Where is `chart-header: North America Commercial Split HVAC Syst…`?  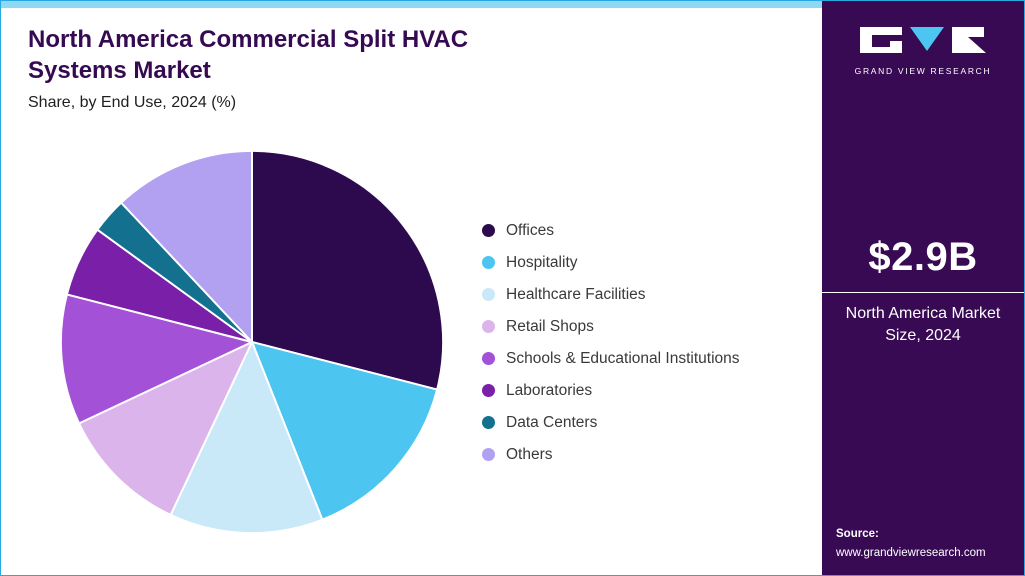 chart-header: North America Commercial Split HVAC Syst… is located at coordinates (328, 68).